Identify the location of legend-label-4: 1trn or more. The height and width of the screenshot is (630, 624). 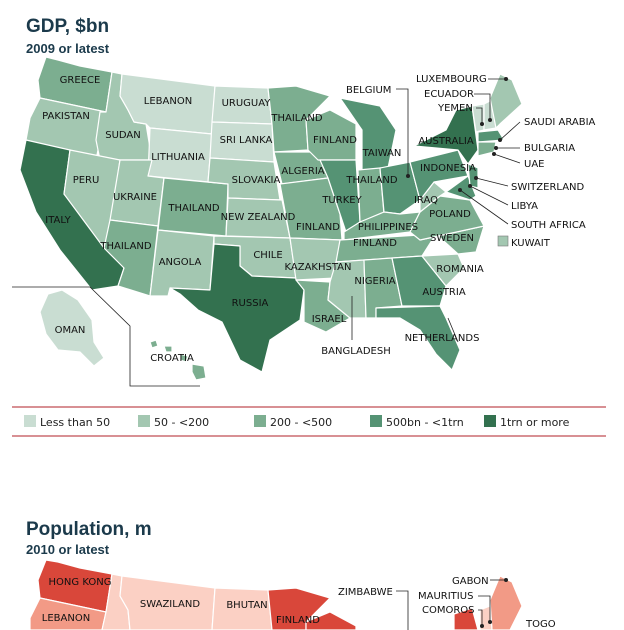
(535, 422).